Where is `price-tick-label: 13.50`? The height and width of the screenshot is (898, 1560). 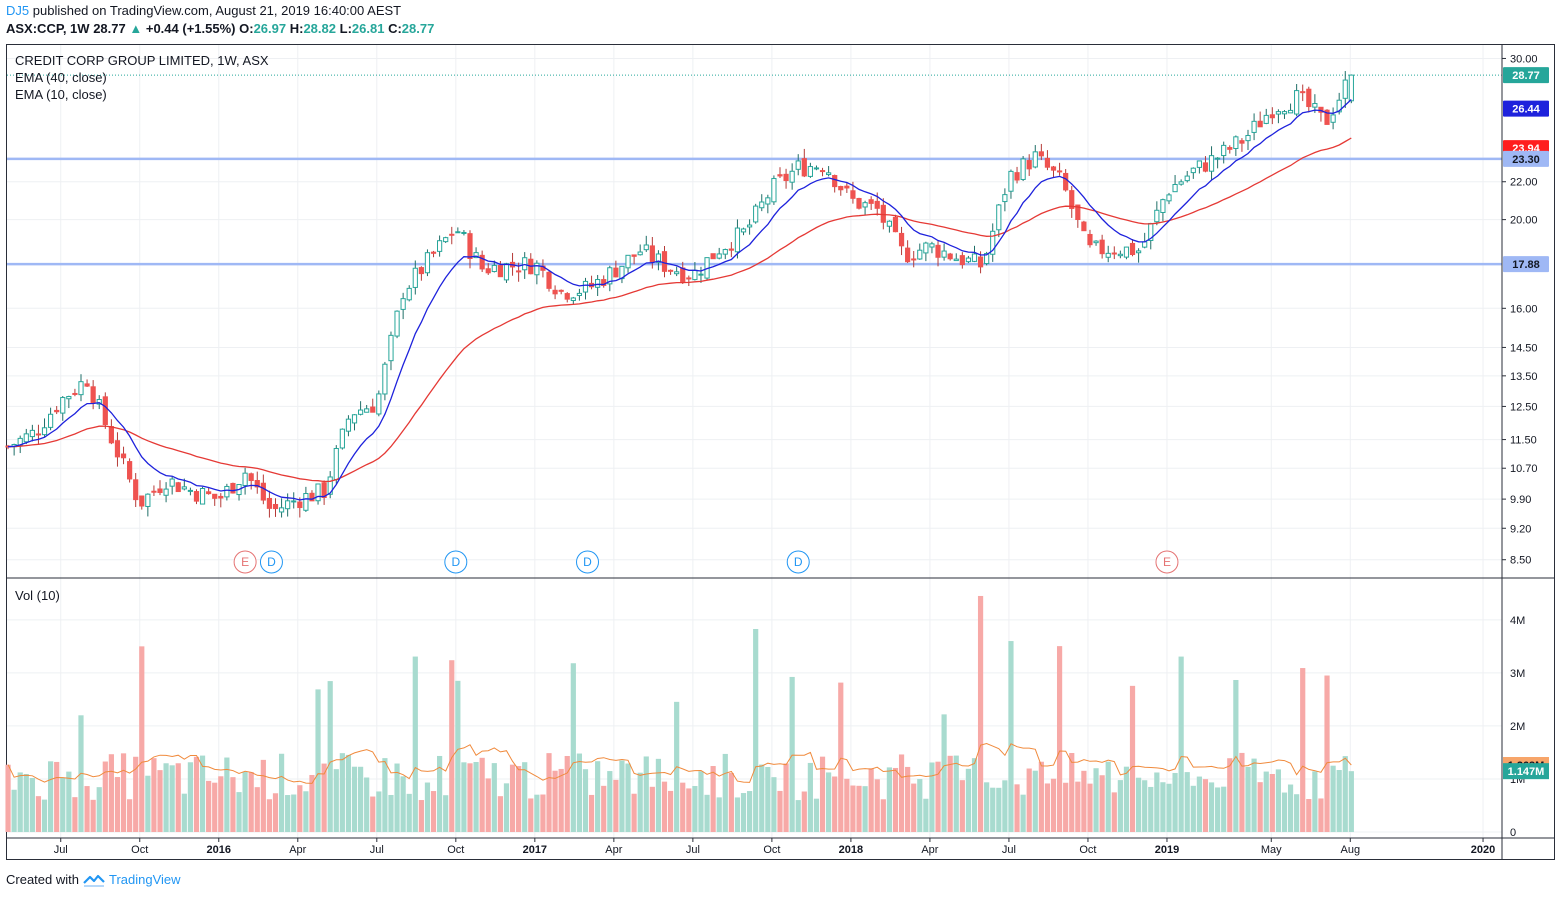 price-tick-label: 13.50 is located at coordinates (1524, 377).